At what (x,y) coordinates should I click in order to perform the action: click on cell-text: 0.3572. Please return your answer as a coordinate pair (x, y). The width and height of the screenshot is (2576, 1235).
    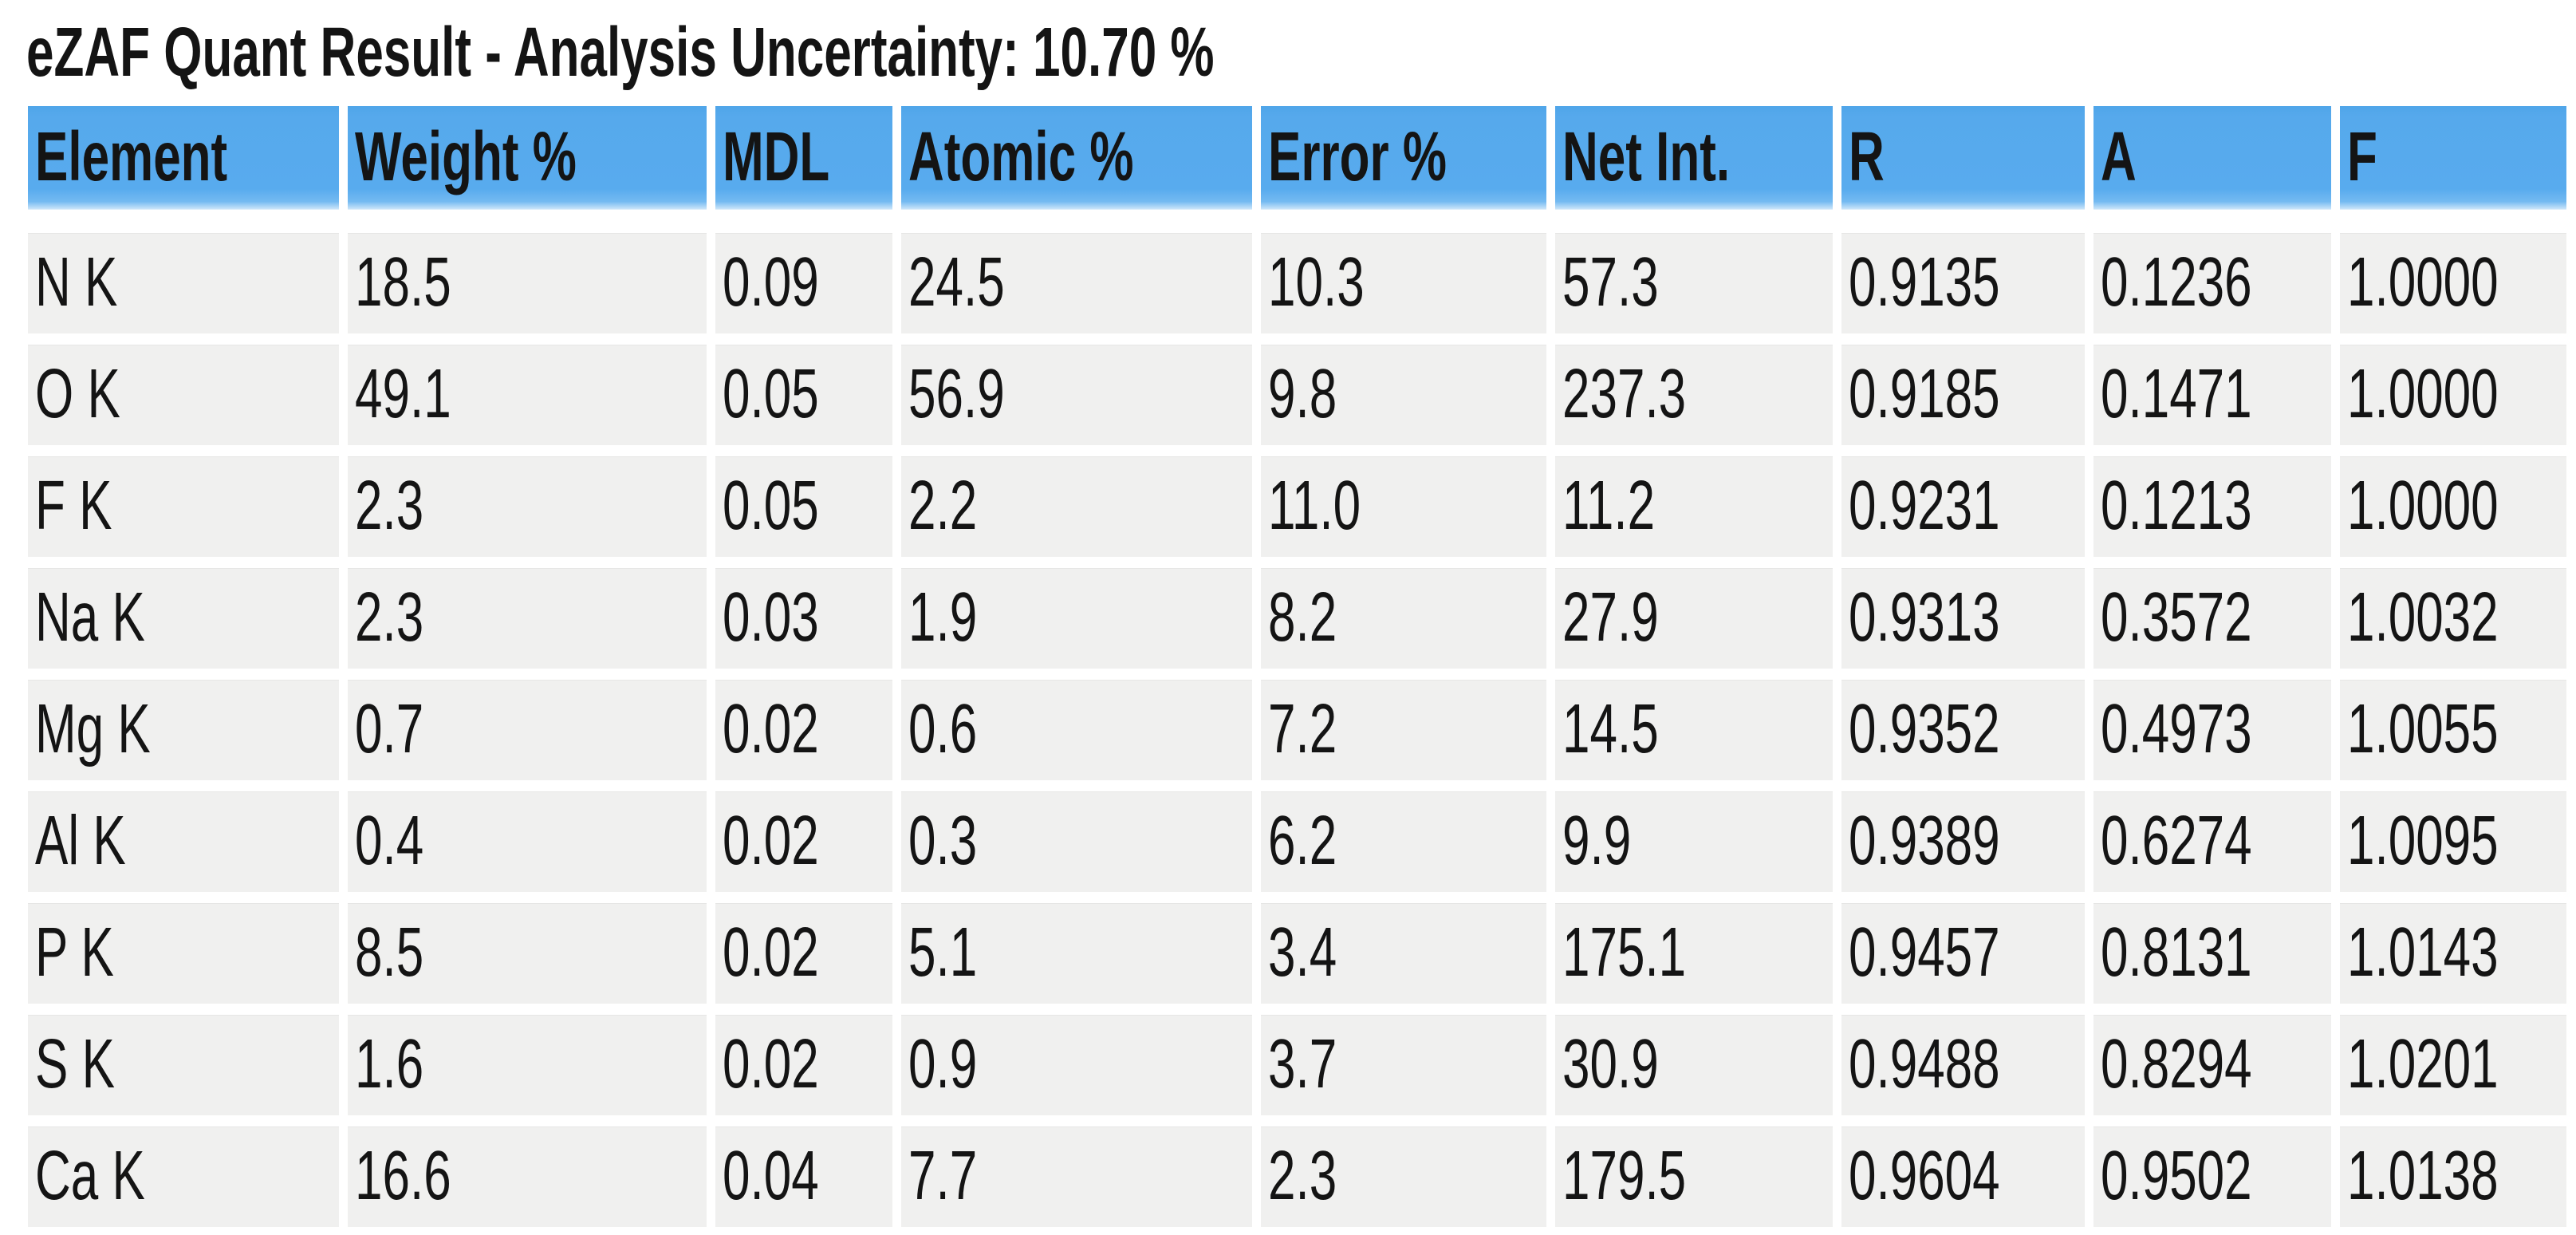
    Looking at the image, I should click on (2176, 618).